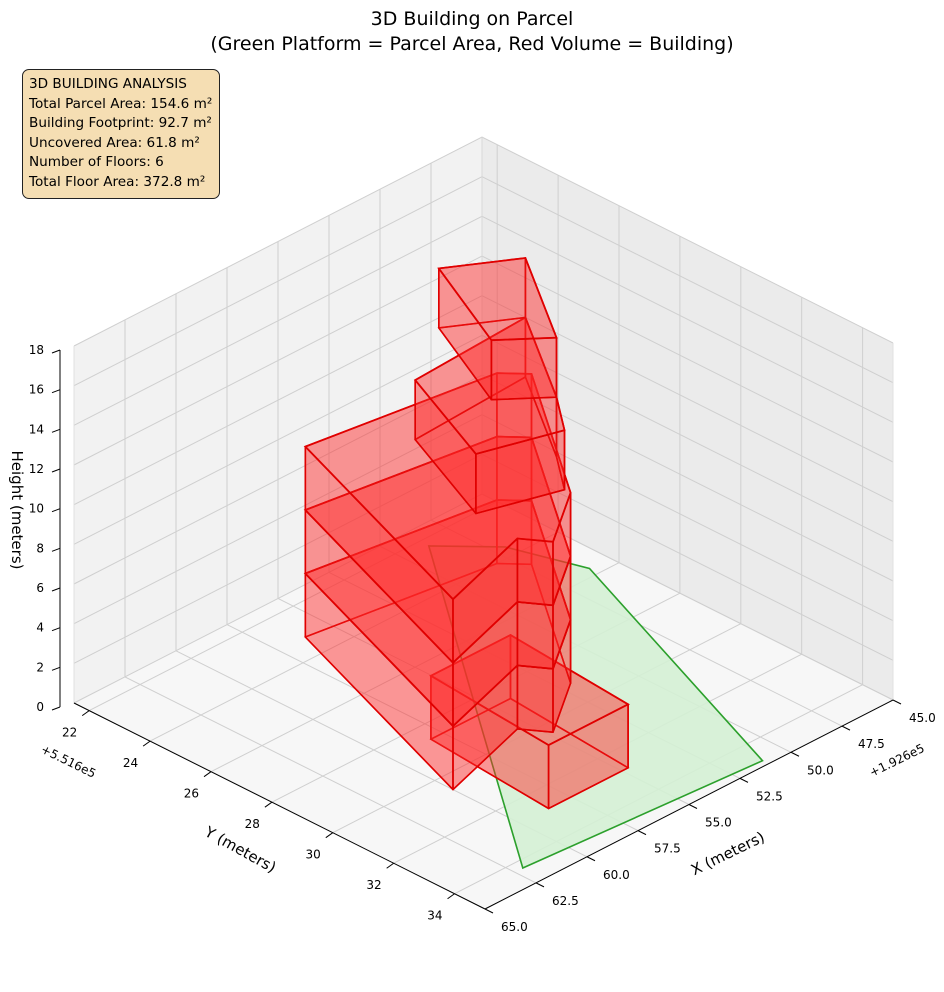  Describe the element at coordinates (472, 19) in the screenshot. I see `chart-title: 3D Building on Parcel` at that location.